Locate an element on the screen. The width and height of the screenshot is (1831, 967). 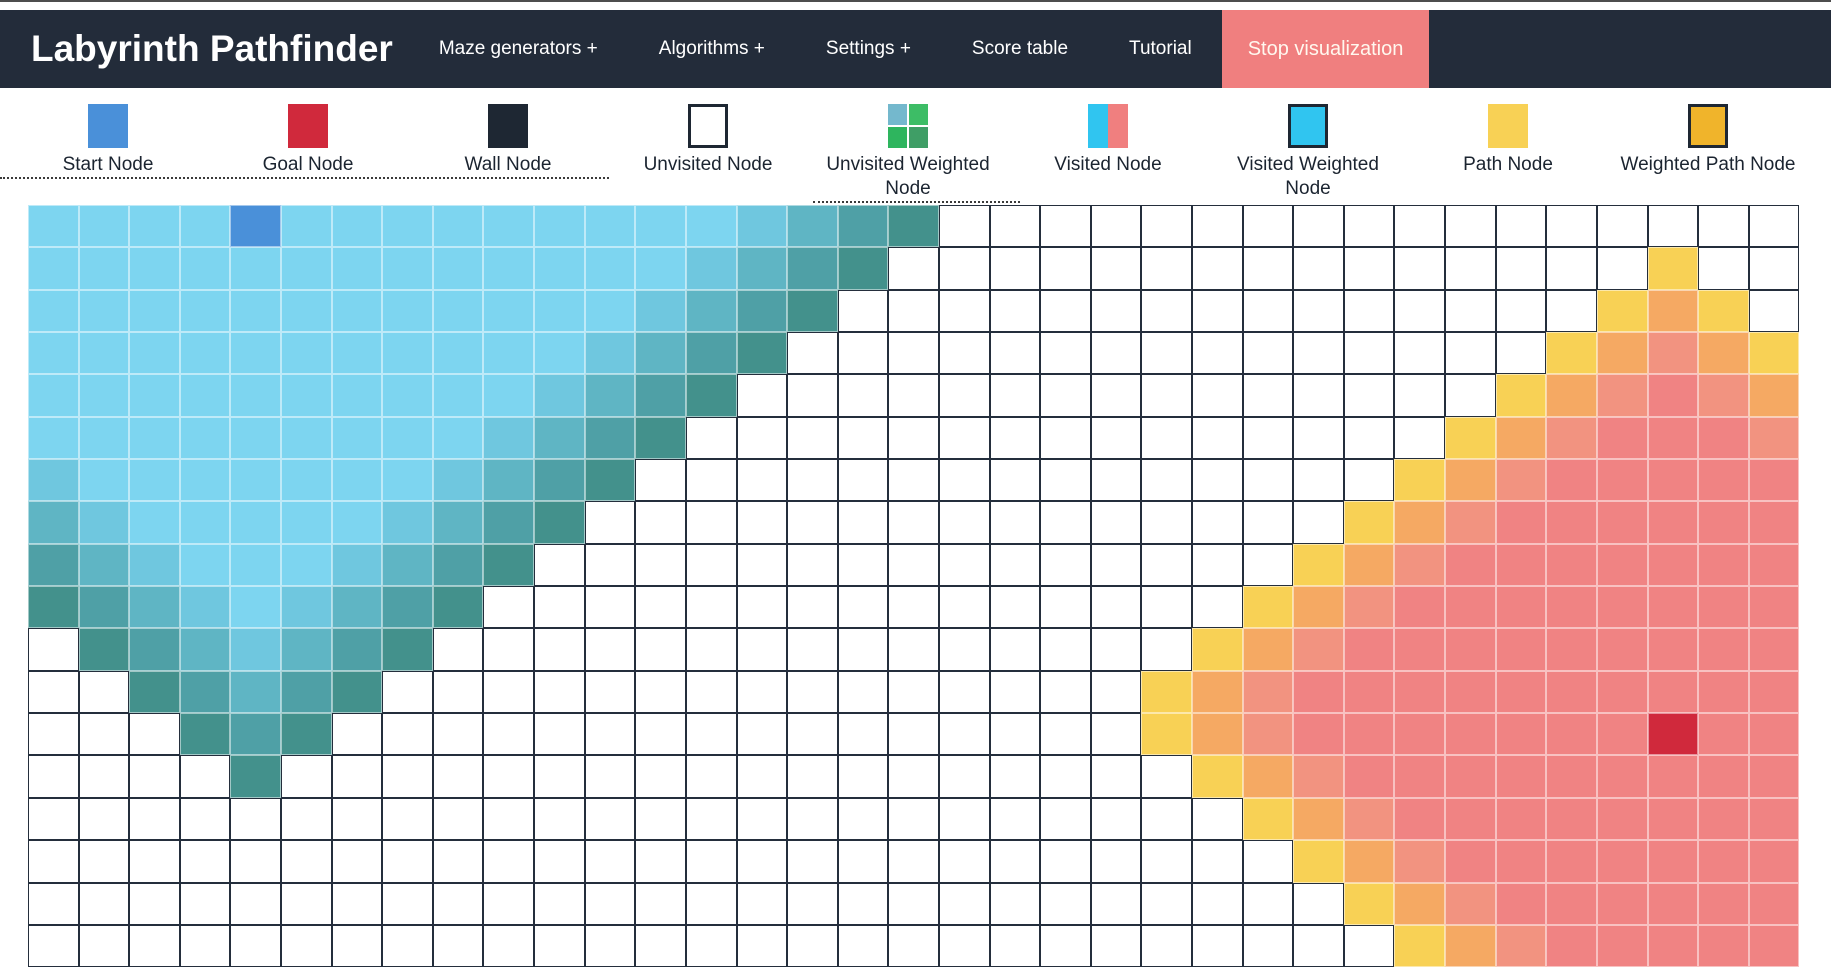
stop-visualization-button: Stop visualization is located at coordinates (1325, 49).